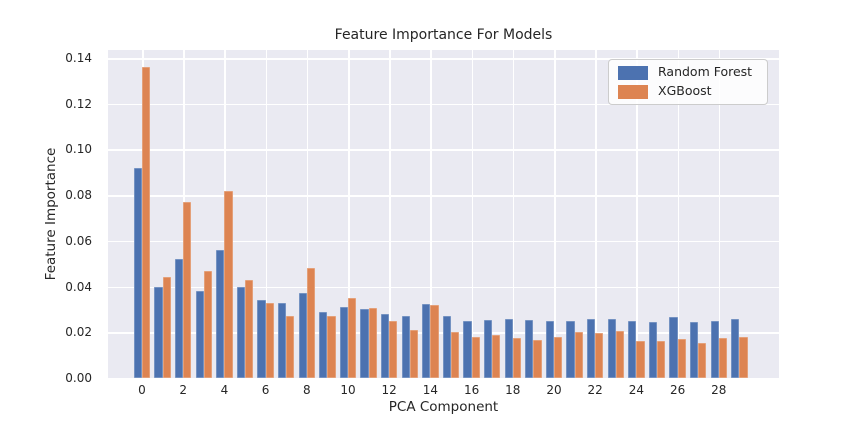 The height and width of the screenshot is (432, 864). I want to click on legend: Random Forest XGBoost, so click(688, 82).